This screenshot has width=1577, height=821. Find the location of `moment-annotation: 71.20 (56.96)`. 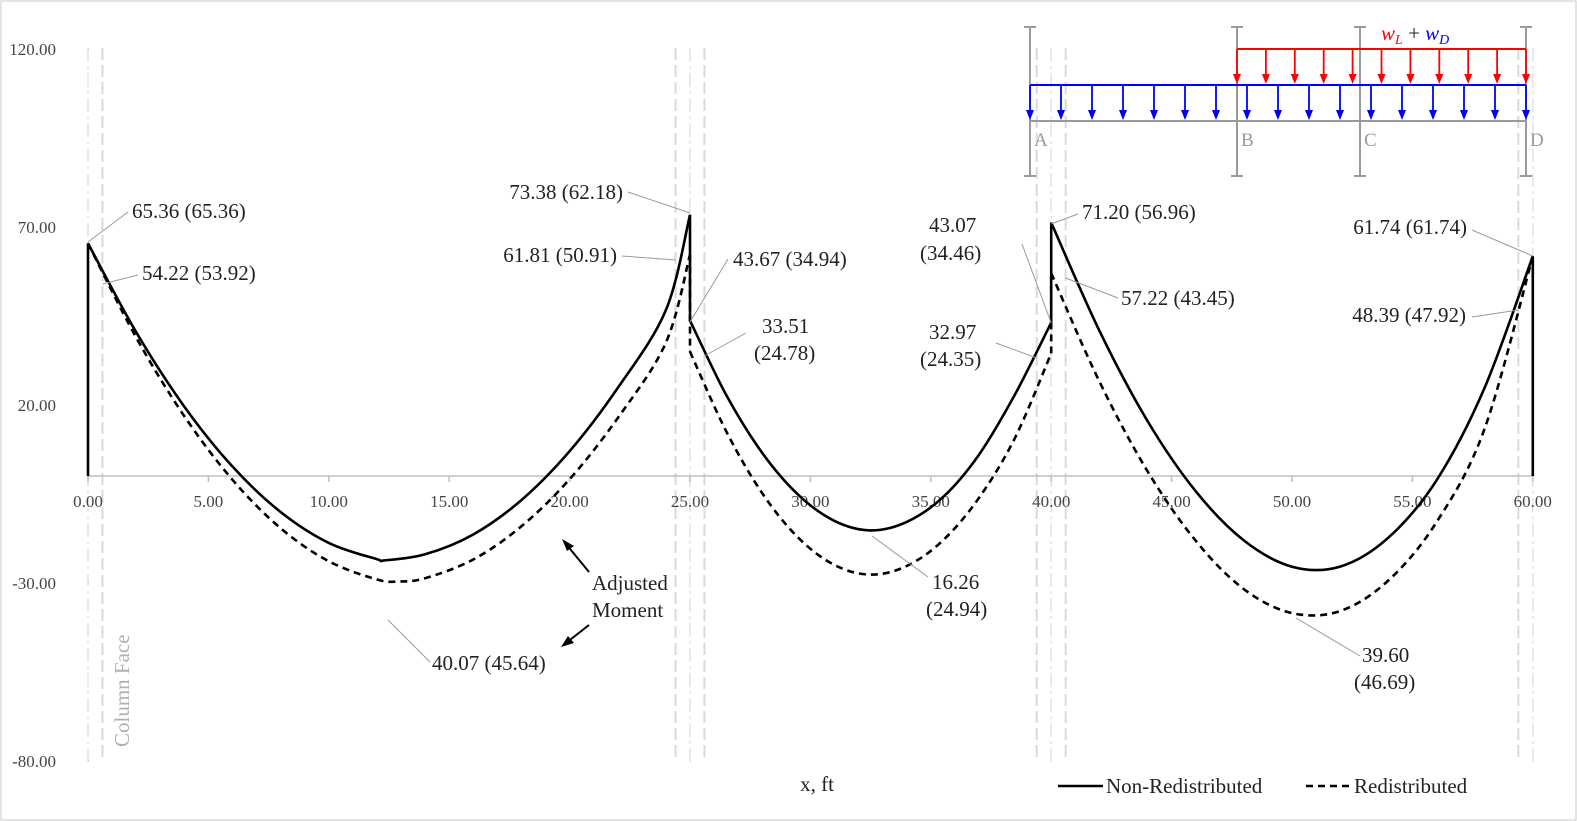

moment-annotation: 71.20 (56.96) is located at coordinates (1139, 212).